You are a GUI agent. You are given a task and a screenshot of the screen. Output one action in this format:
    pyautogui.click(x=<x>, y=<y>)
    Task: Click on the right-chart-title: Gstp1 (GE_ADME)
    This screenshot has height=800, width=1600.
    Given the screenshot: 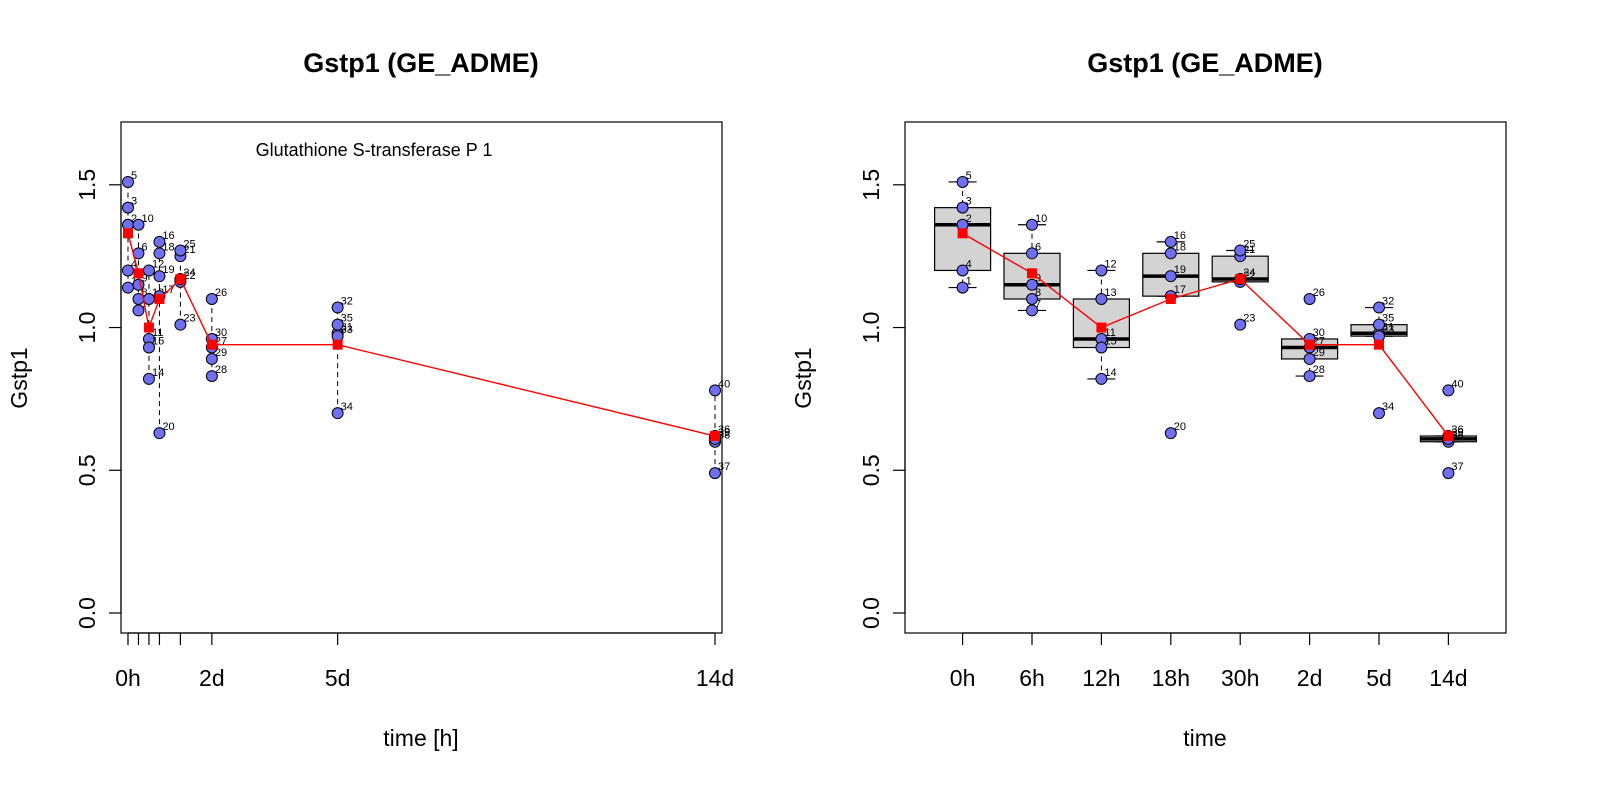 What is the action you would take?
    pyautogui.click(x=1205, y=63)
    